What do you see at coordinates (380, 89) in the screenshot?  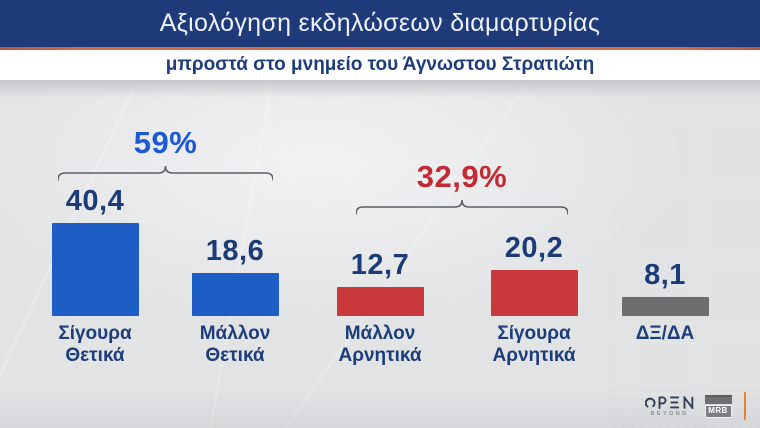 I see `header-fade` at bounding box center [380, 89].